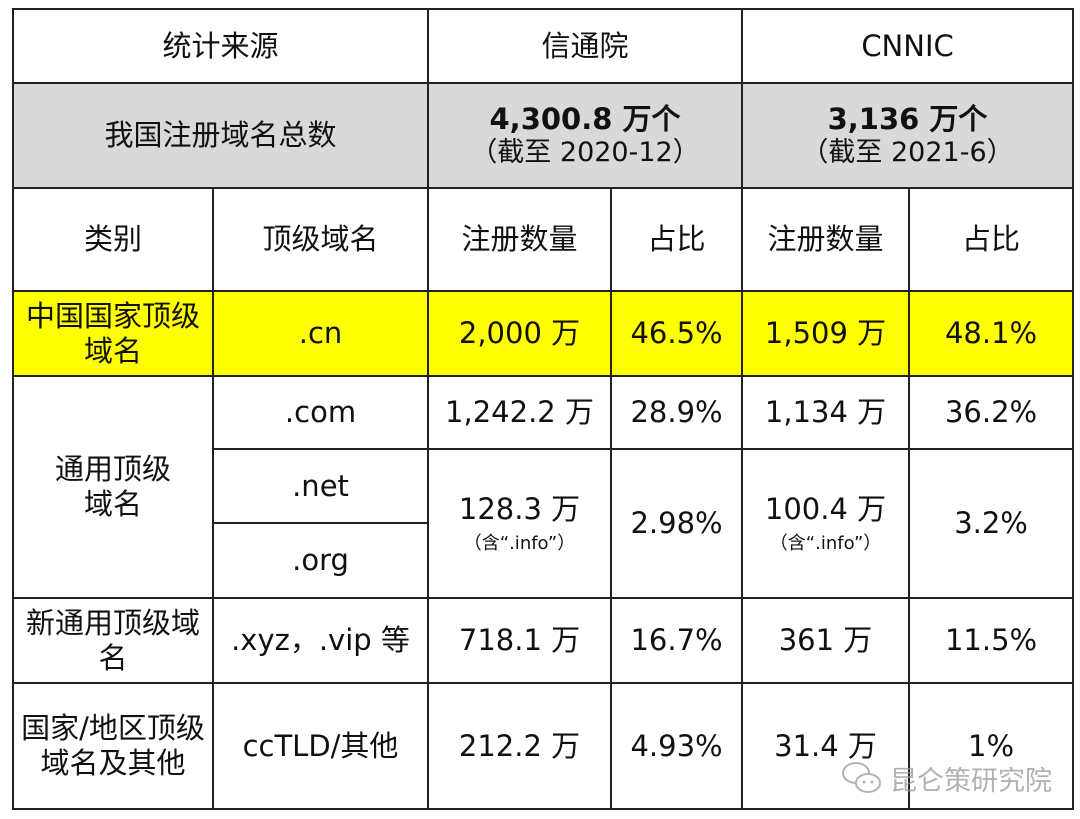 Image resolution: width=1080 pixels, height=819 pixels. What do you see at coordinates (991, 640) in the screenshot?
I see `cnnic-share-cell: 11.5%` at bounding box center [991, 640].